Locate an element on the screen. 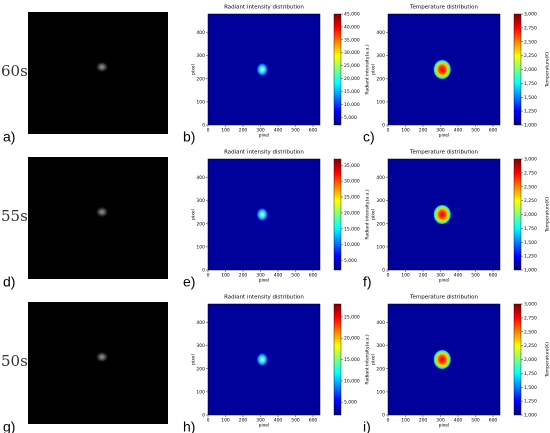 Image resolution: width=550 pixels, height=433 pixels. panel-caption: g) is located at coordinates (9, 426).